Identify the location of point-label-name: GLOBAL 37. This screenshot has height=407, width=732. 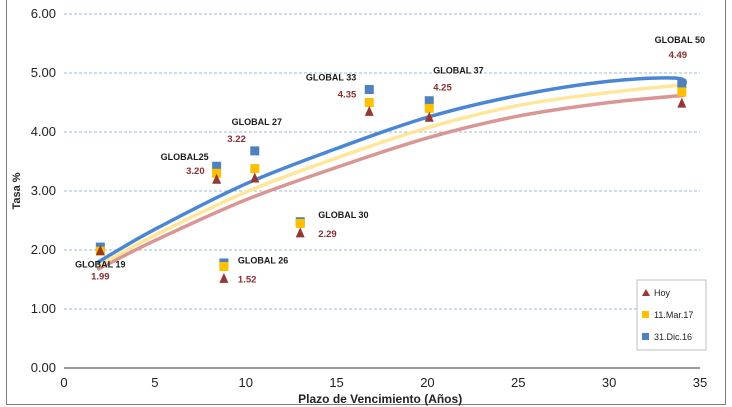
(458, 70).